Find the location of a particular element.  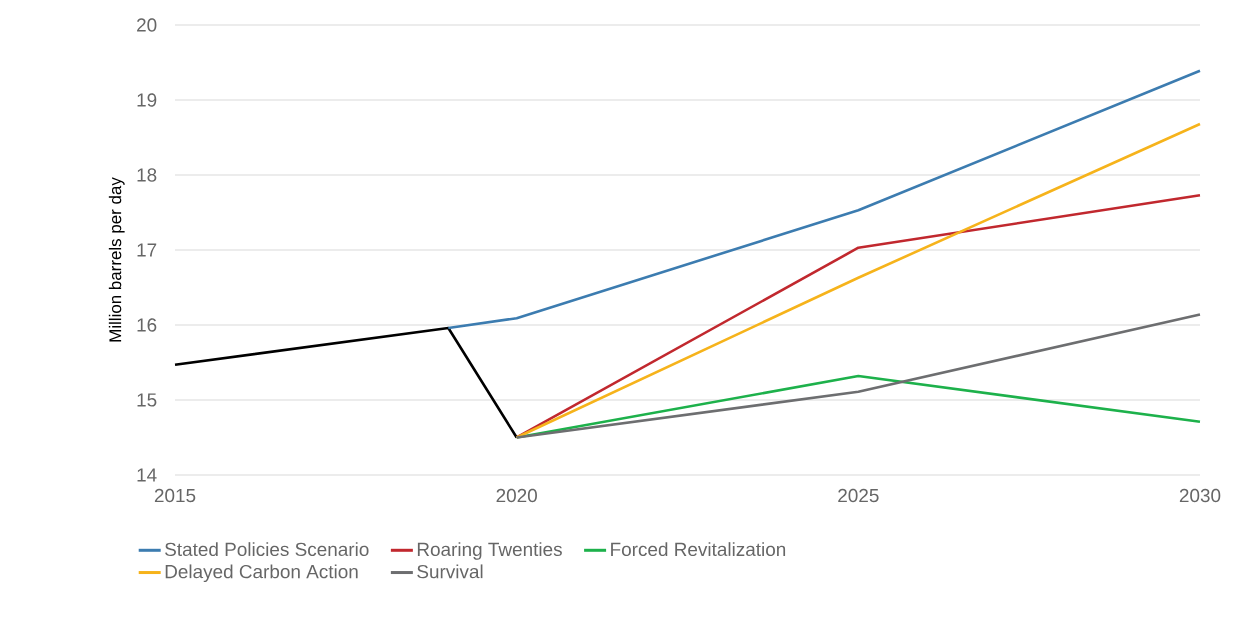

x-tick-label: 2020 is located at coordinates (516, 495).